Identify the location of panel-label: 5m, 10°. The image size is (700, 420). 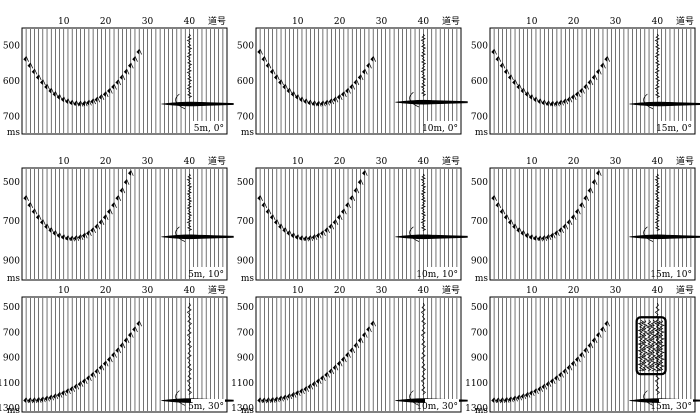
(206, 275).